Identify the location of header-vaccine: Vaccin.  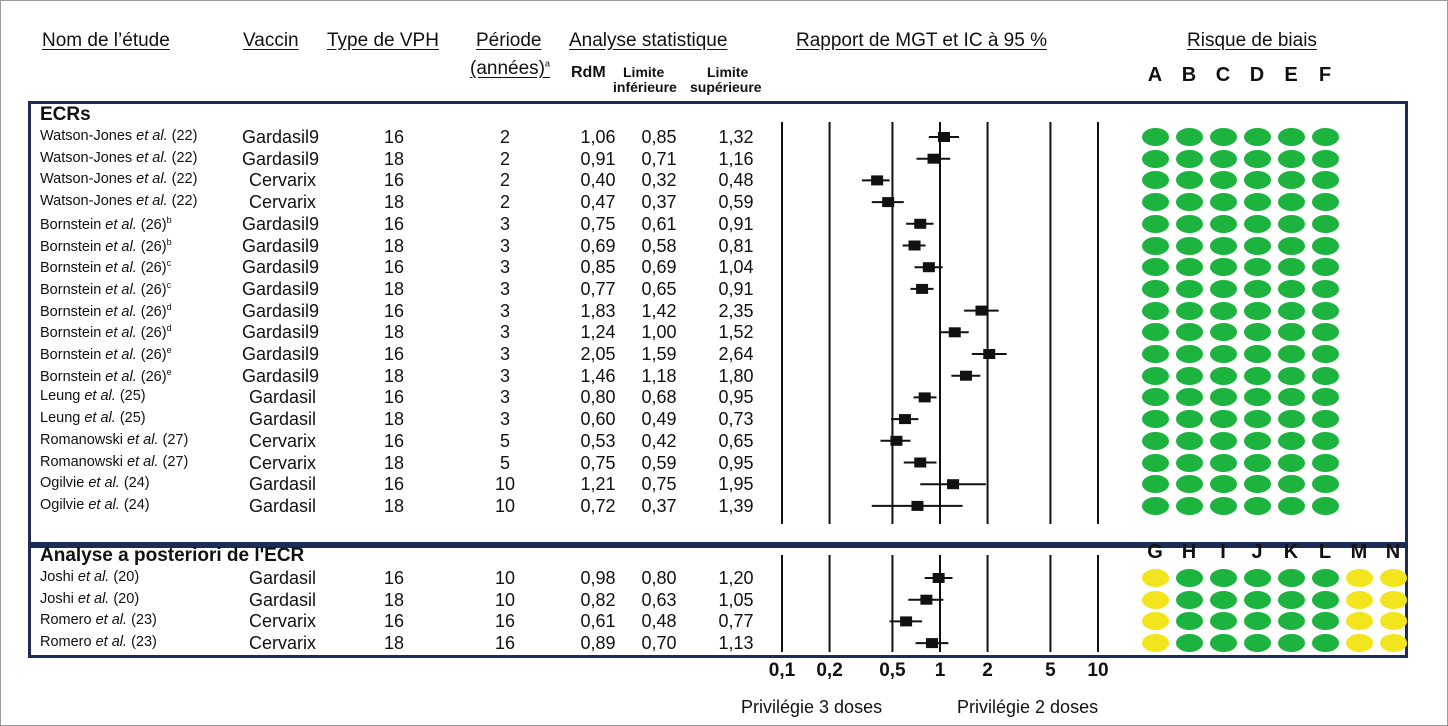
(271, 40).